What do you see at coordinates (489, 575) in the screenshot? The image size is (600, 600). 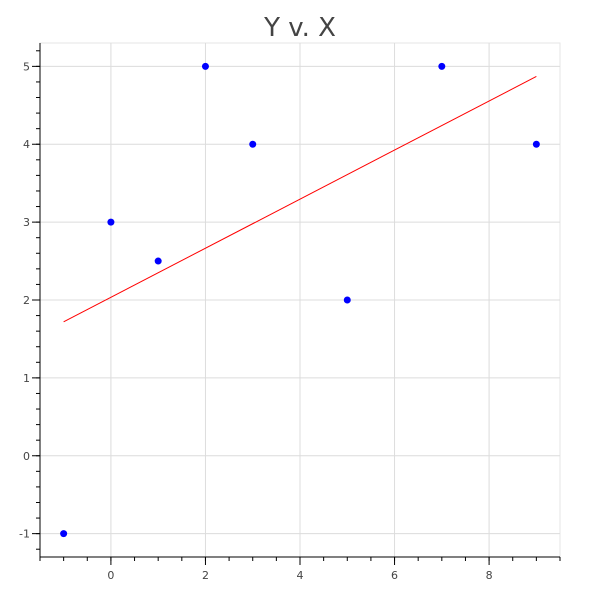 I see `x-tick-label: 8` at bounding box center [489, 575].